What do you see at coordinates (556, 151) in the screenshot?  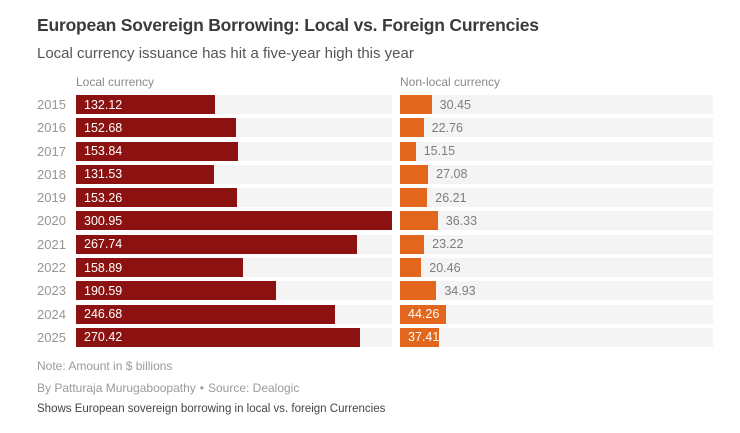 I see `nonlocal-bar-track: 15.15` at bounding box center [556, 151].